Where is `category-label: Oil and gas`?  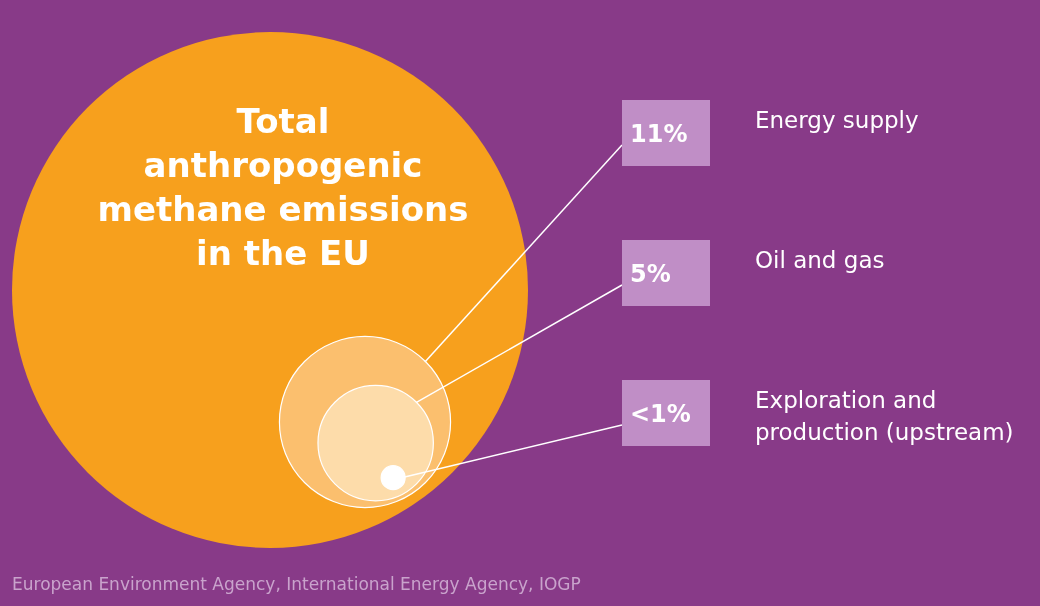 category-label: Oil and gas is located at coordinates (820, 260).